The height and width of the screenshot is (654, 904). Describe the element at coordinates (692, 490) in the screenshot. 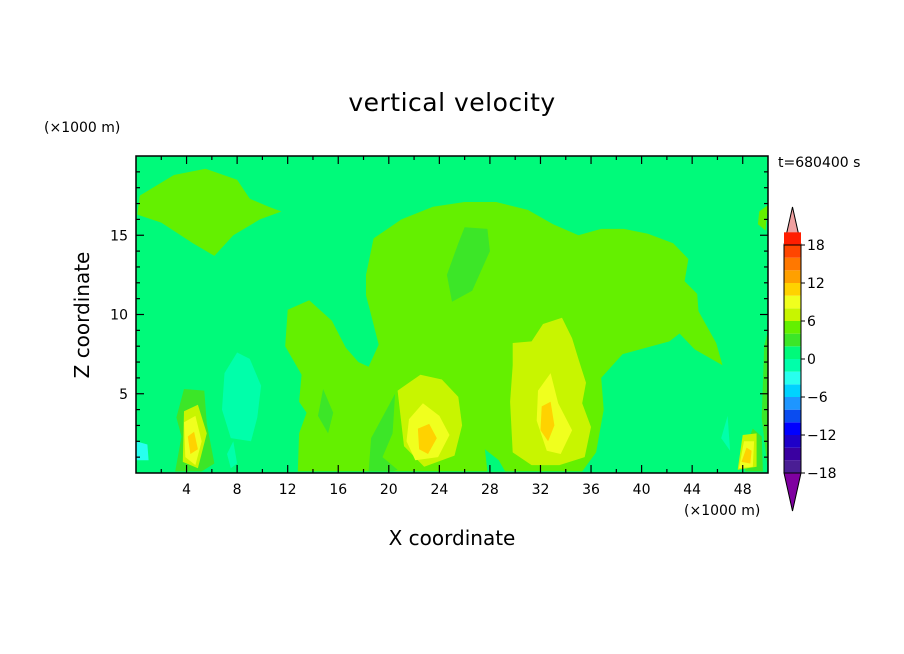

I see `x-tick-label: 44` at that location.